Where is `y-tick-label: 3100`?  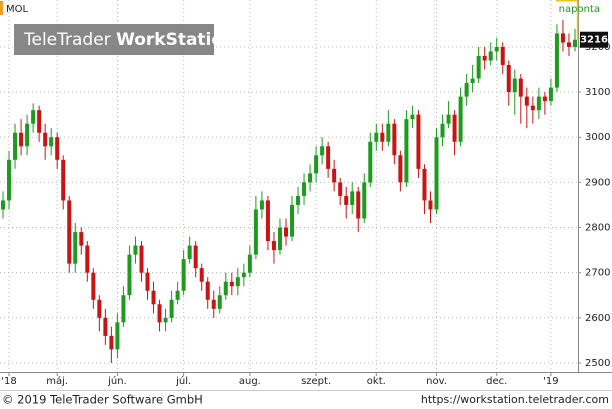 y-tick-label: 3100 is located at coordinates (597, 92).